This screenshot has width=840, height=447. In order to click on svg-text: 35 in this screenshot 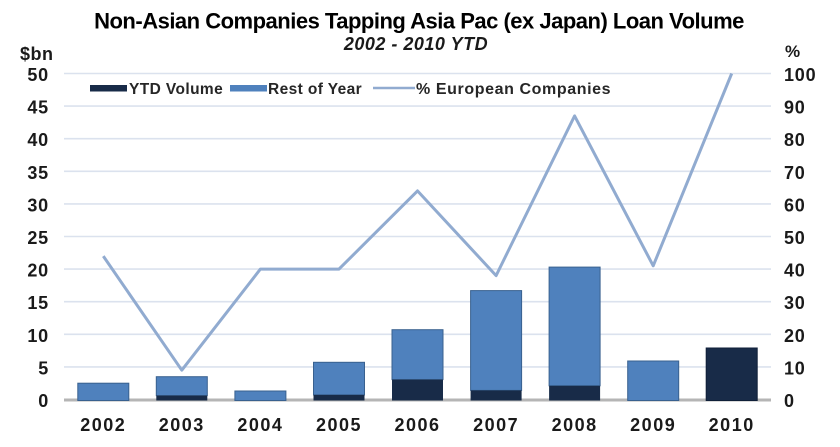, I will do `click(38, 173)`.